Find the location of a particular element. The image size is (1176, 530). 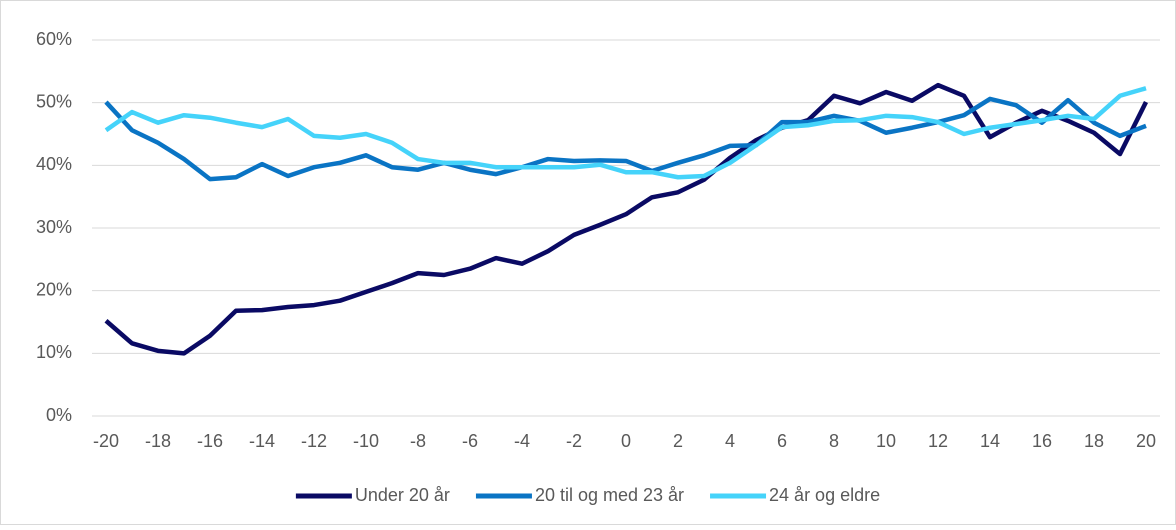

x-tick-label: -20 is located at coordinates (106, 441).